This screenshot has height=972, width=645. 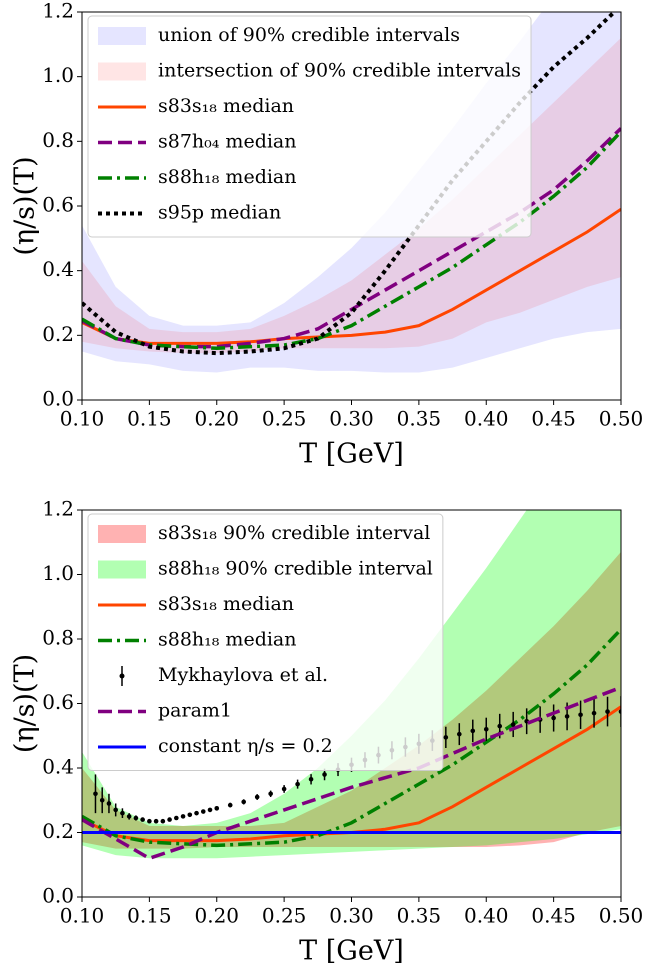 I want to click on legend-frame, so click(x=265, y=642).